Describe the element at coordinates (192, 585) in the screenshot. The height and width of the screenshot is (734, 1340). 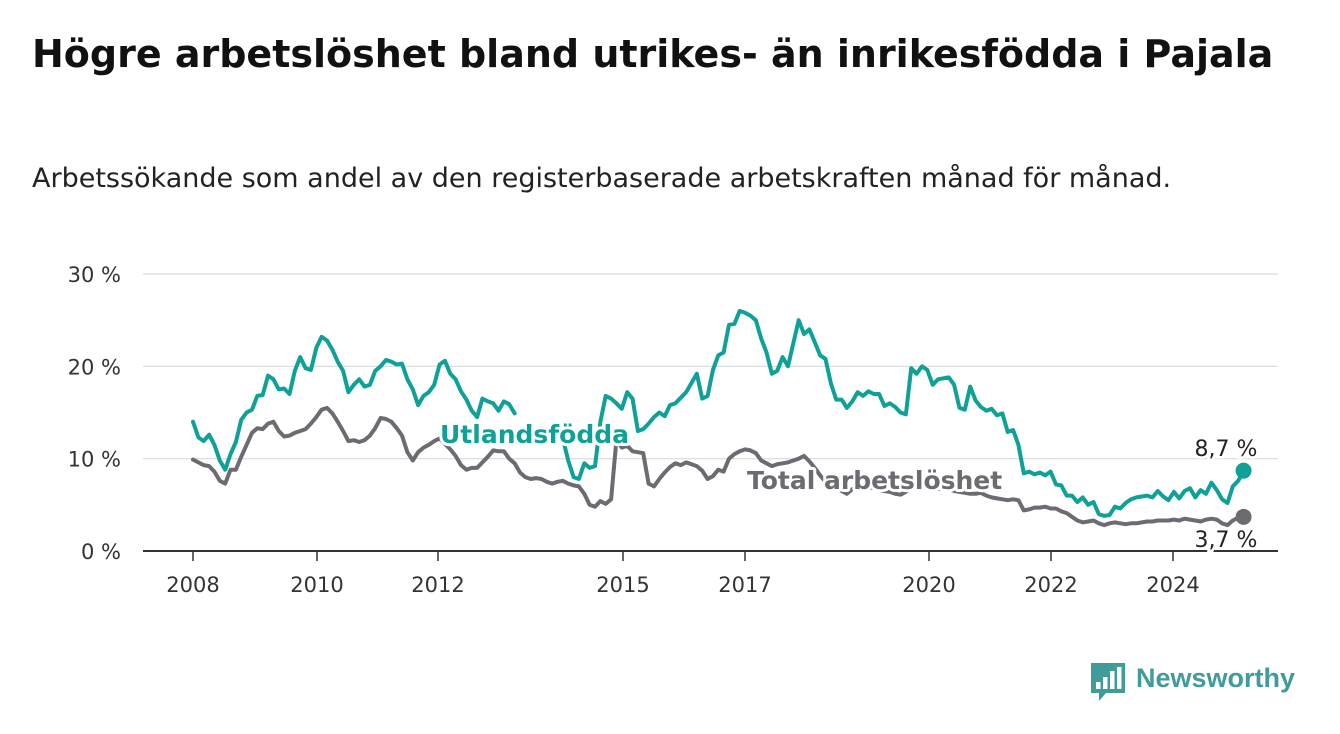
I see `x-tick-label: 2008` at that location.